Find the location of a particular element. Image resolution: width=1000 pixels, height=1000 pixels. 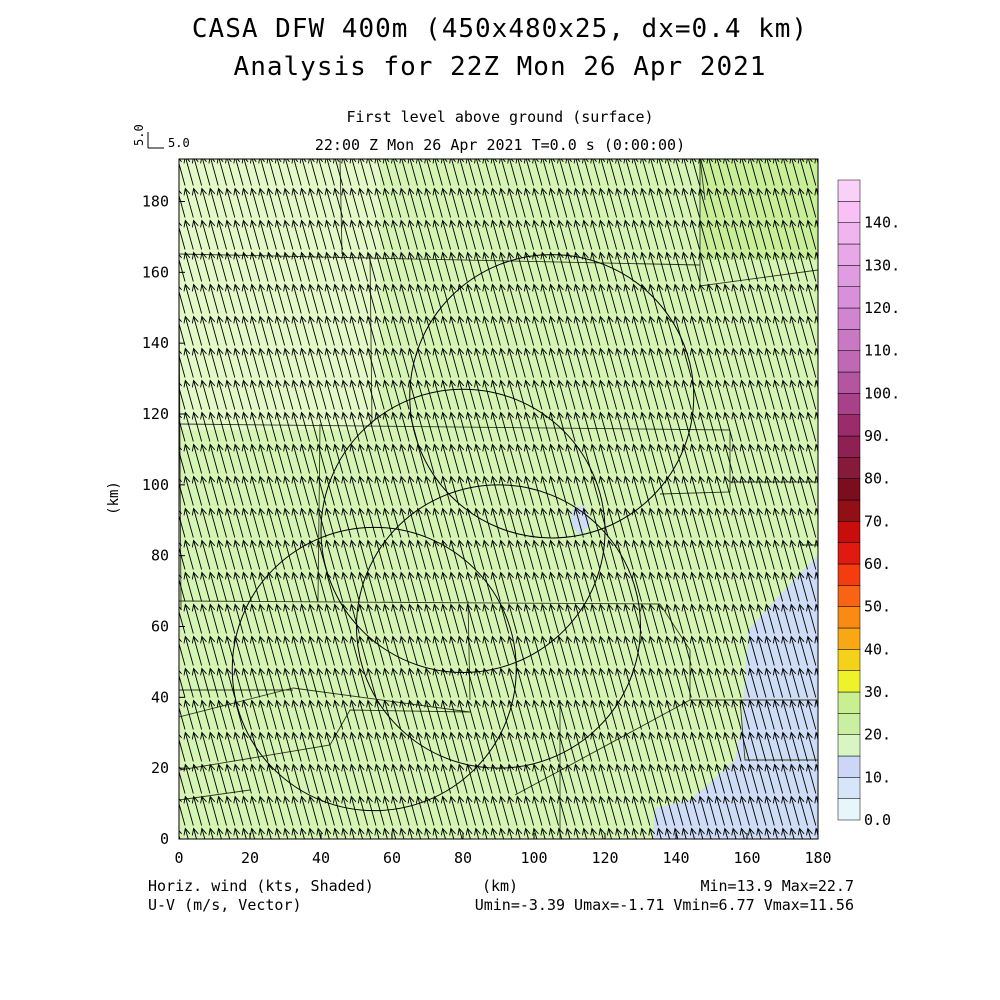

colorbar-swatch is located at coordinates (849, 340).